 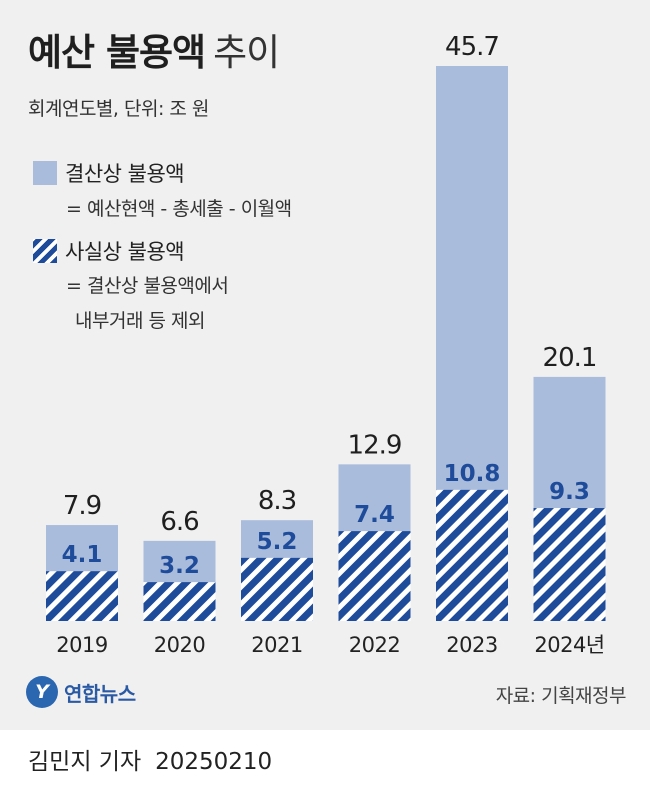 What do you see at coordinates (82, 506) in the screenshot?
I see `data-label-total: 7.9` at bounding box center [82, 506].